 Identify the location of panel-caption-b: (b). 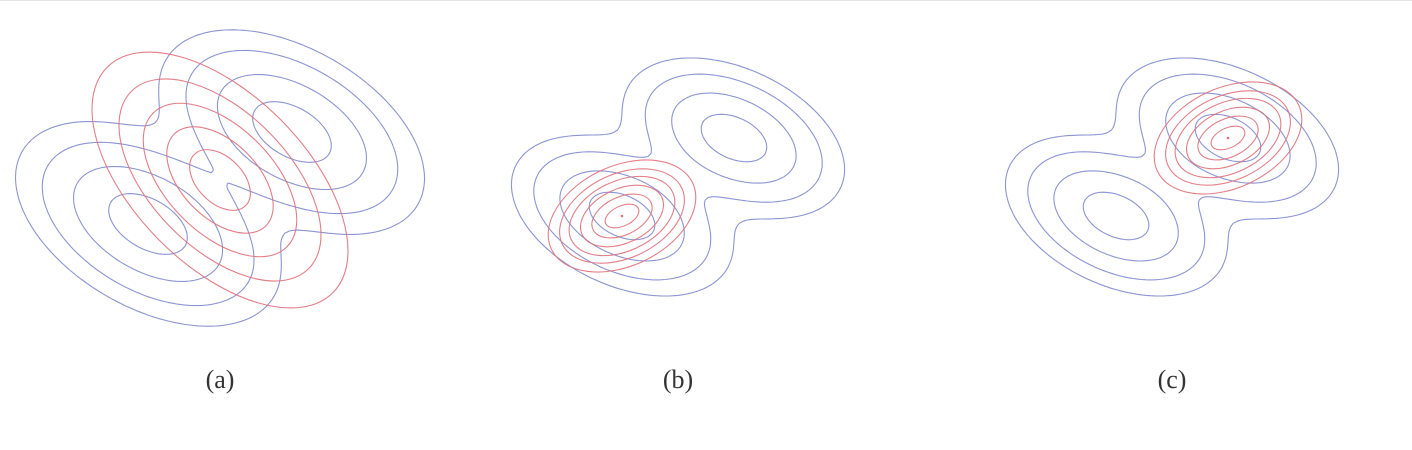
(678, 379).